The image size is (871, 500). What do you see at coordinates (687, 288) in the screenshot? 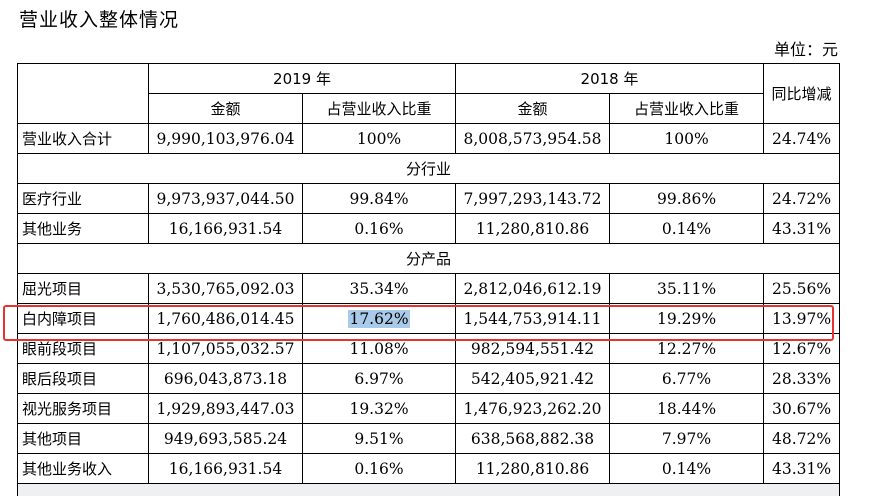
I see `ratio-2018-cell: 35.11%` at bounding box center [687, 288].